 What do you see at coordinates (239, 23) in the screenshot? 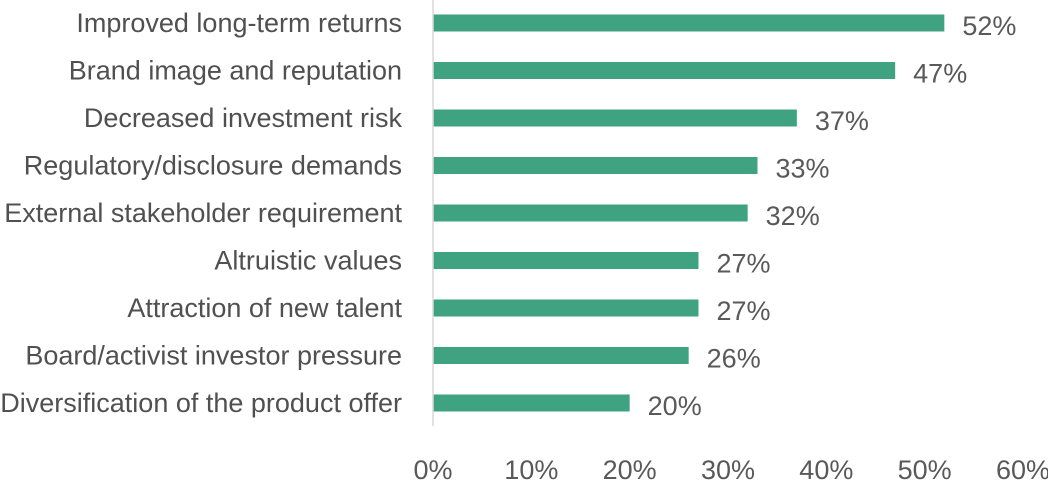
I see `category-label: Improved long-term returns` at bounding box center [239, 23].